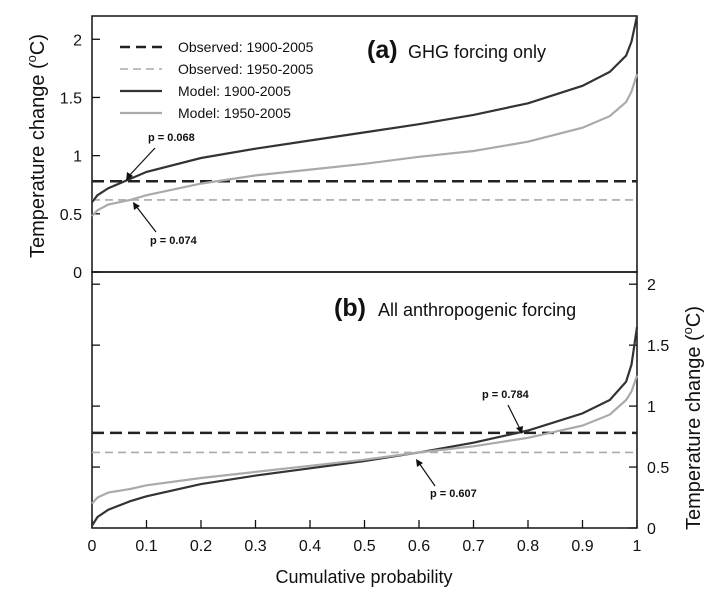  I want to click on y-axis-label-right-text: Temperature change (, so click(694, 432).